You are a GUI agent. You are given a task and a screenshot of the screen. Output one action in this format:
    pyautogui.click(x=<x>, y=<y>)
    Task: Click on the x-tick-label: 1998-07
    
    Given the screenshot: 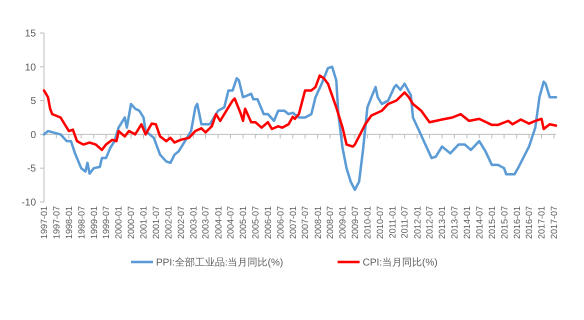 What is the action you would take?
    pyautogui.click(x=81, y=223)
    